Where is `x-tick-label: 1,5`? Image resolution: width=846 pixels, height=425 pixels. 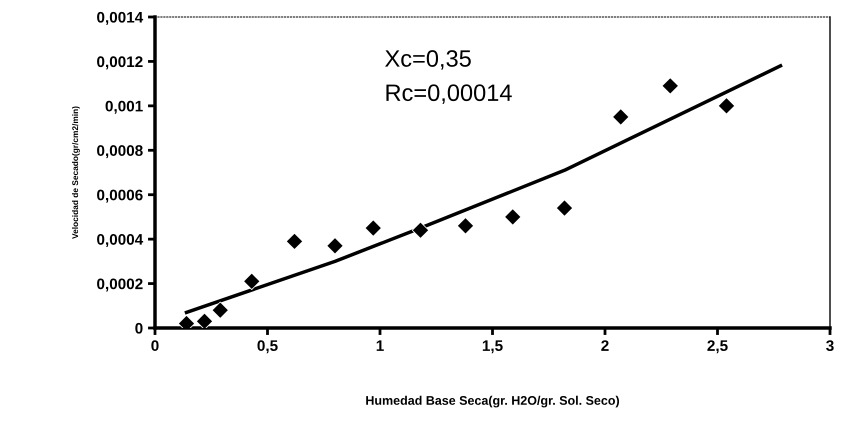
x-tick-label: 1,5 is located at coordinates (492, 347).